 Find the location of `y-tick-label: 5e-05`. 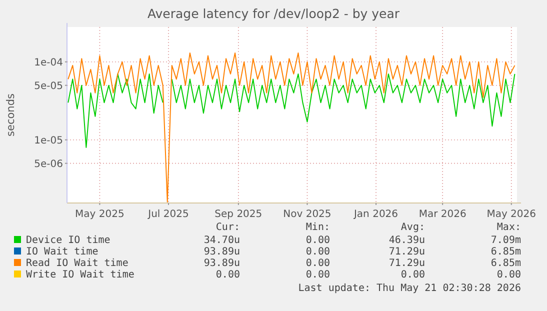

y-tick-label: 5e-05 is located at coordinates (48, 86).